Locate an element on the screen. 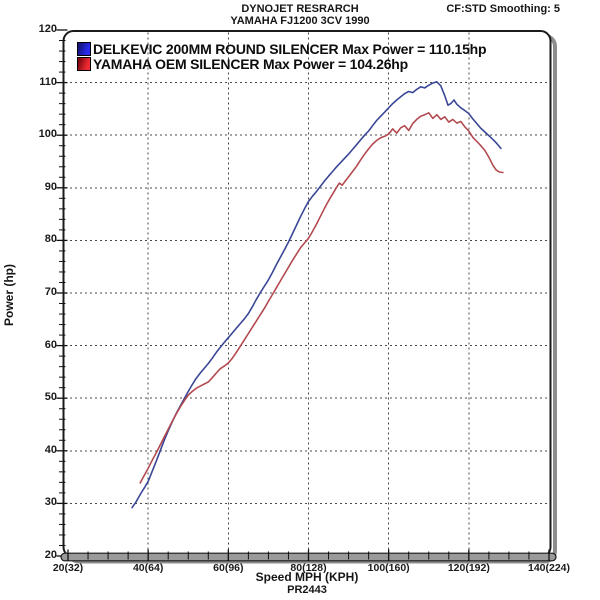 This screenshot has height=600, width=600. legend-item: YAMAHA OEM SILENCER Max Power = 104.26hp is located at coordinates (281, 64).